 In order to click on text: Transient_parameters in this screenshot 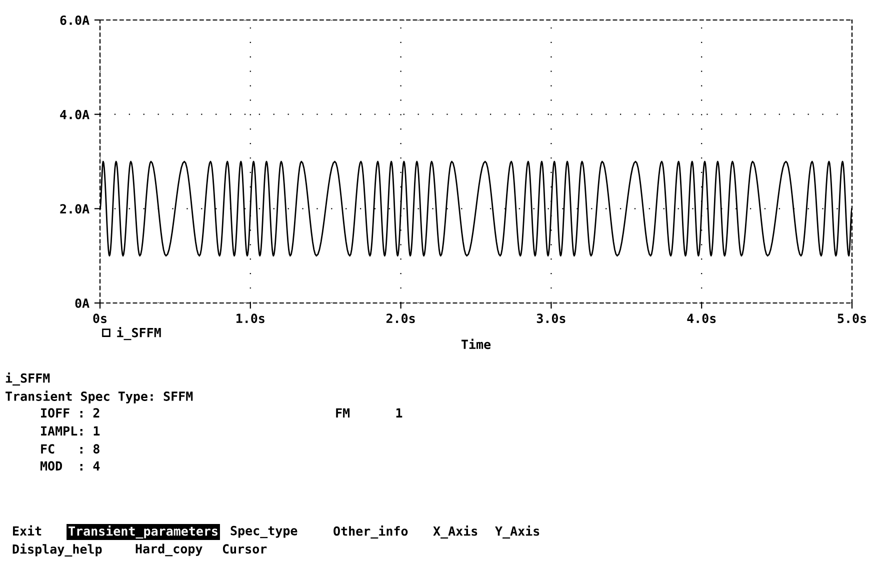, I will do `click(143, 532)`.